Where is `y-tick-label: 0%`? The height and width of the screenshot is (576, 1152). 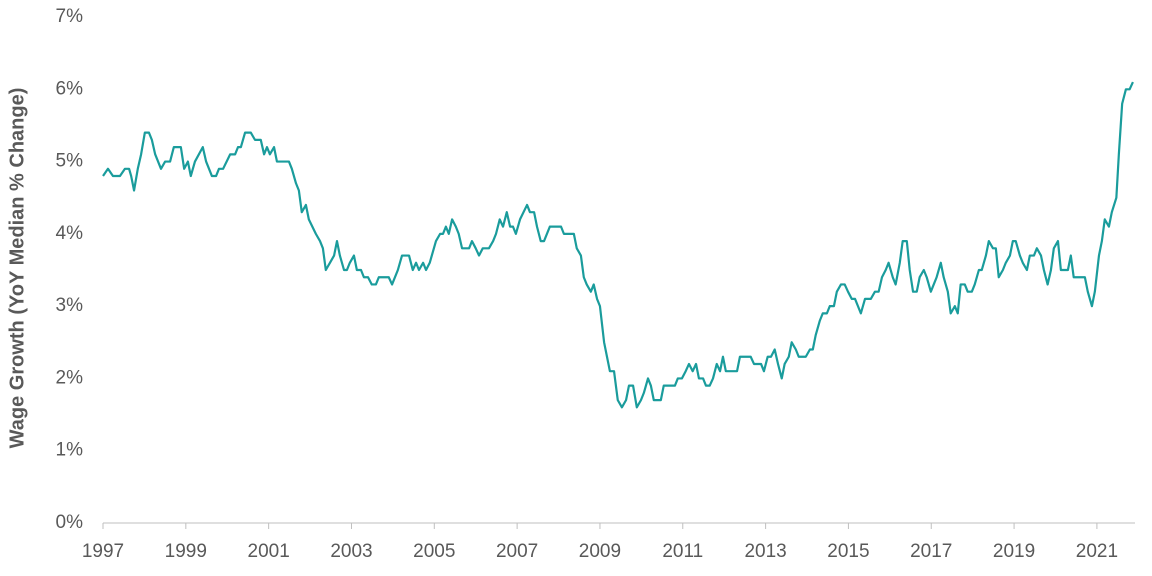
y-tick-label: 0% is located at coordinates (70, 522).